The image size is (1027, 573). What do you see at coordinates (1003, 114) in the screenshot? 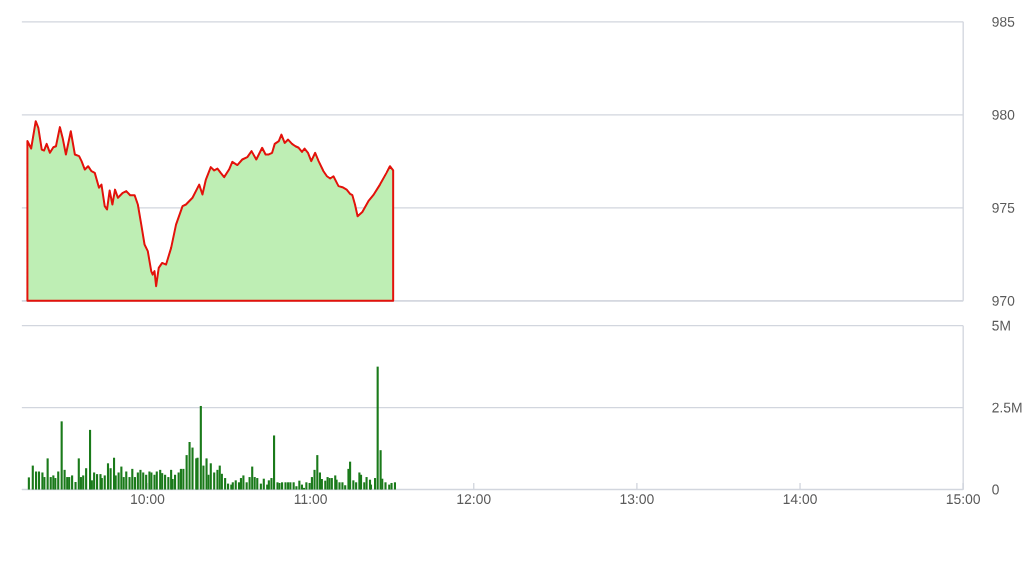
I see `y-tick-label: 980` at bounding box center [1003, 114].